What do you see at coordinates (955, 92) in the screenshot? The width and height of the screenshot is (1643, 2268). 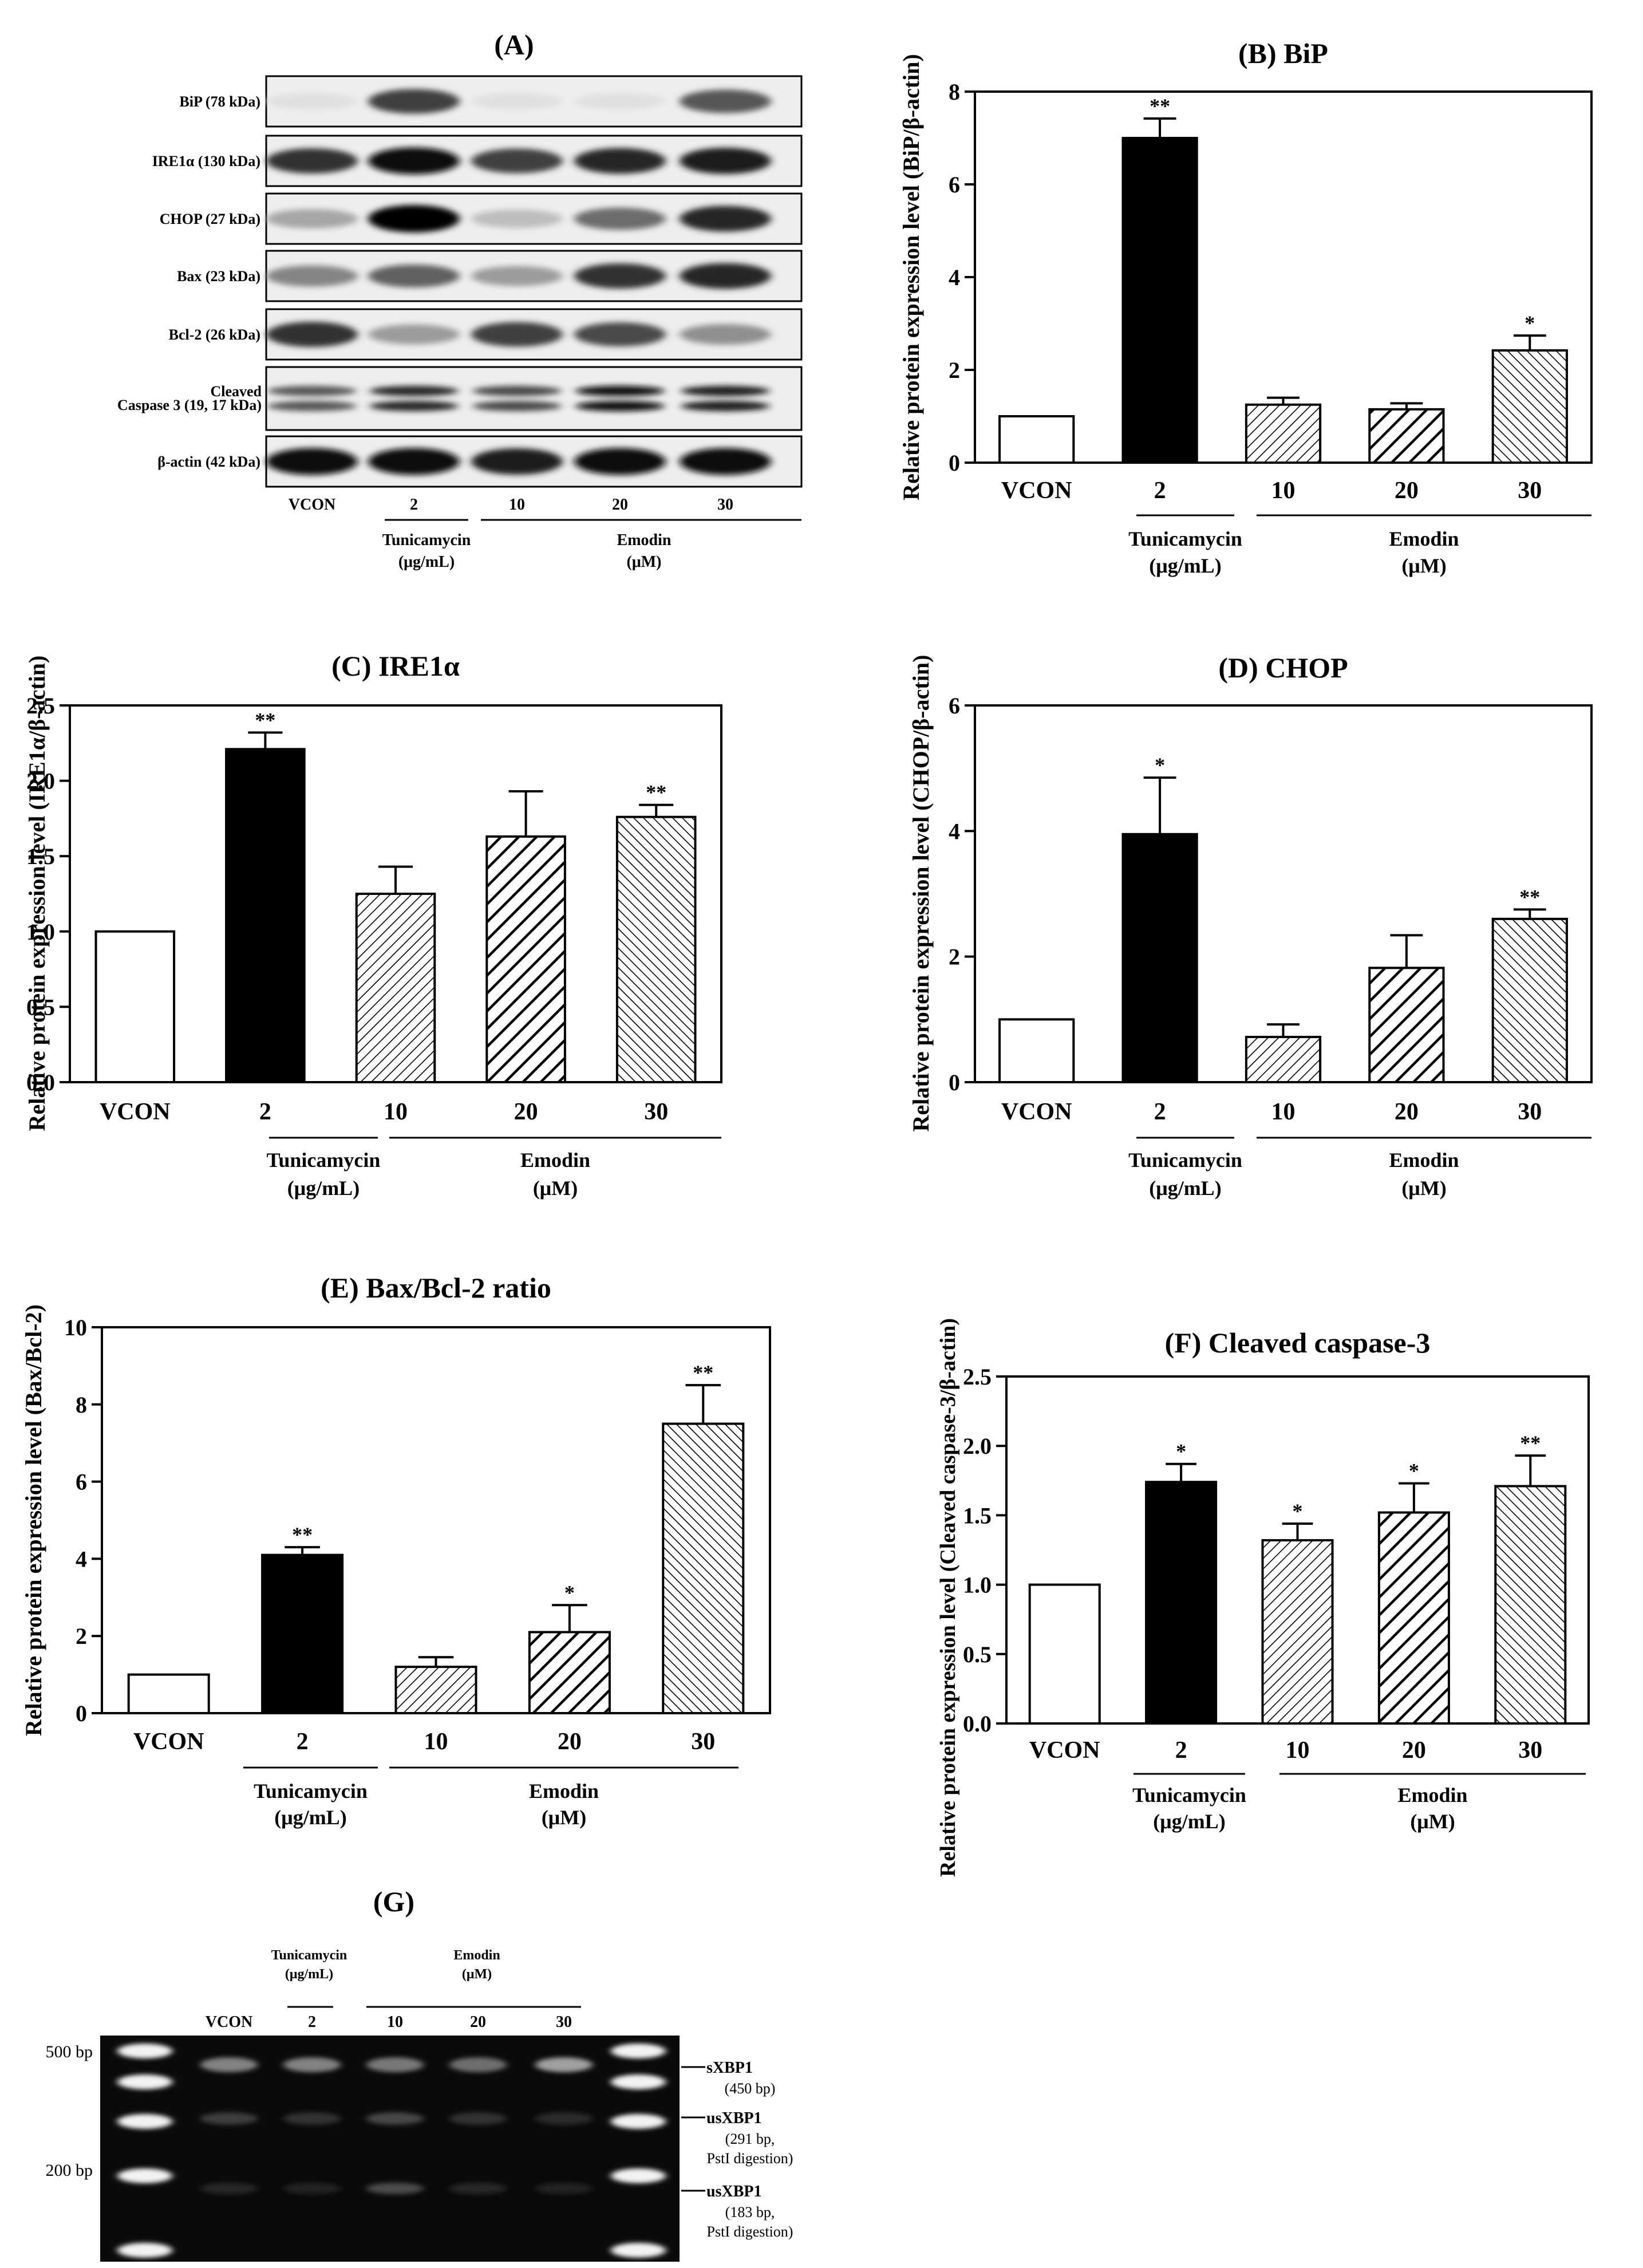 I see `y-tick-label: 8` at bounding box center [955, 92].